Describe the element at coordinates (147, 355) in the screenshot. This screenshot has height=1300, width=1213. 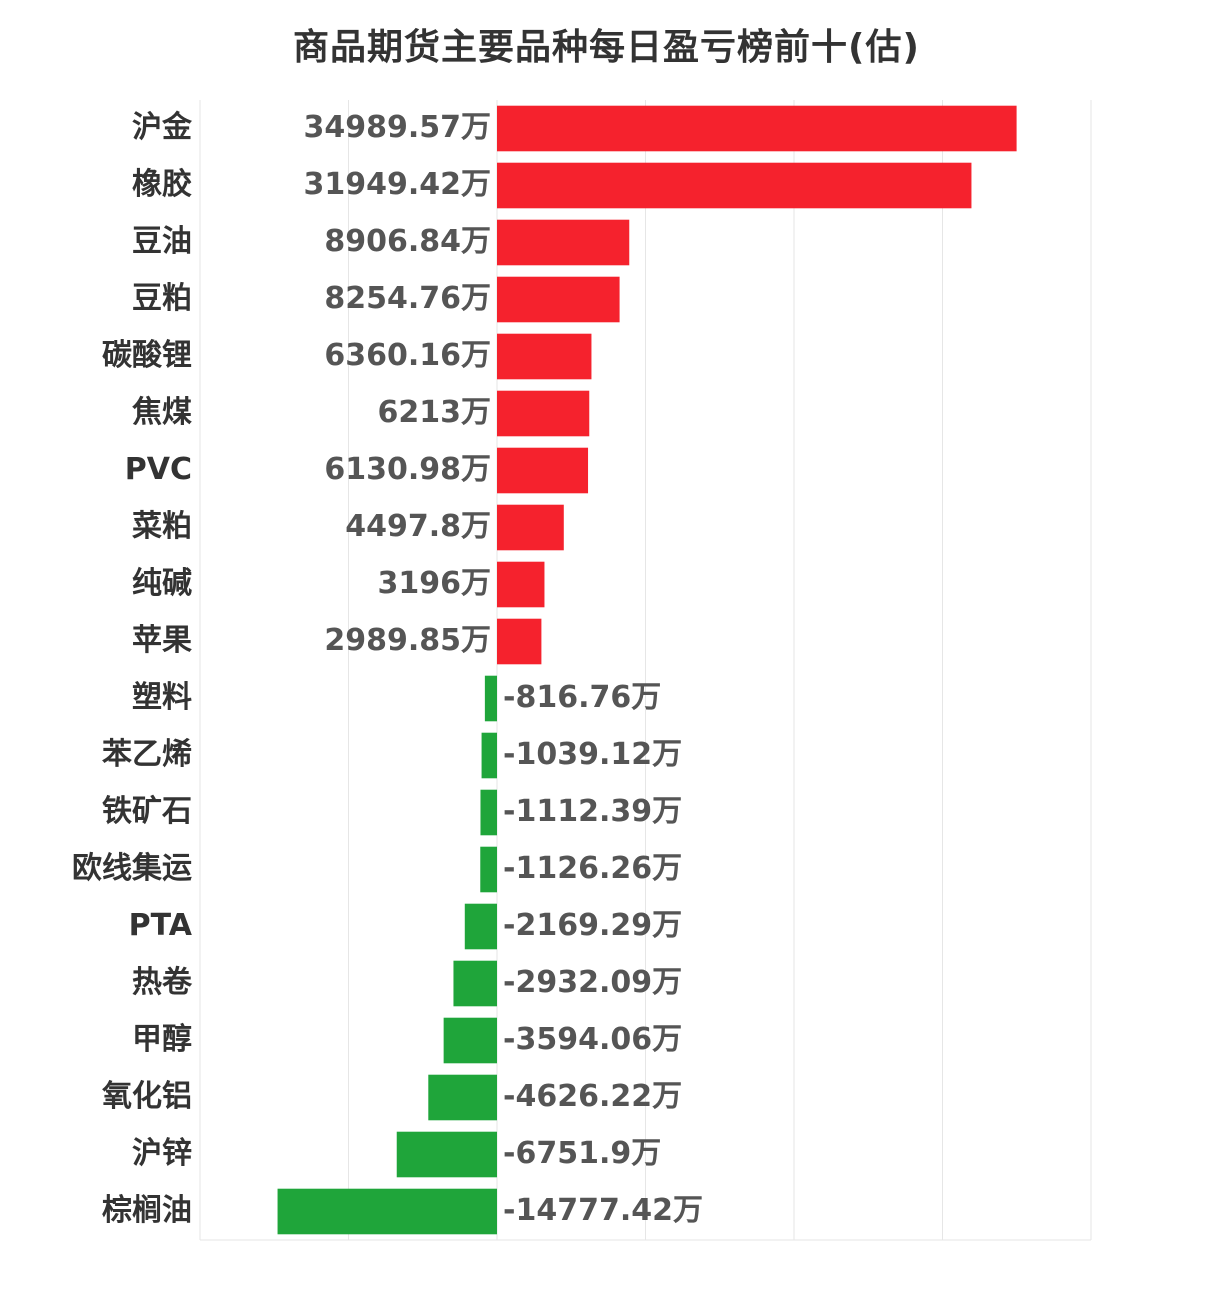
I see `category-label: 碳酸锂` at that location.